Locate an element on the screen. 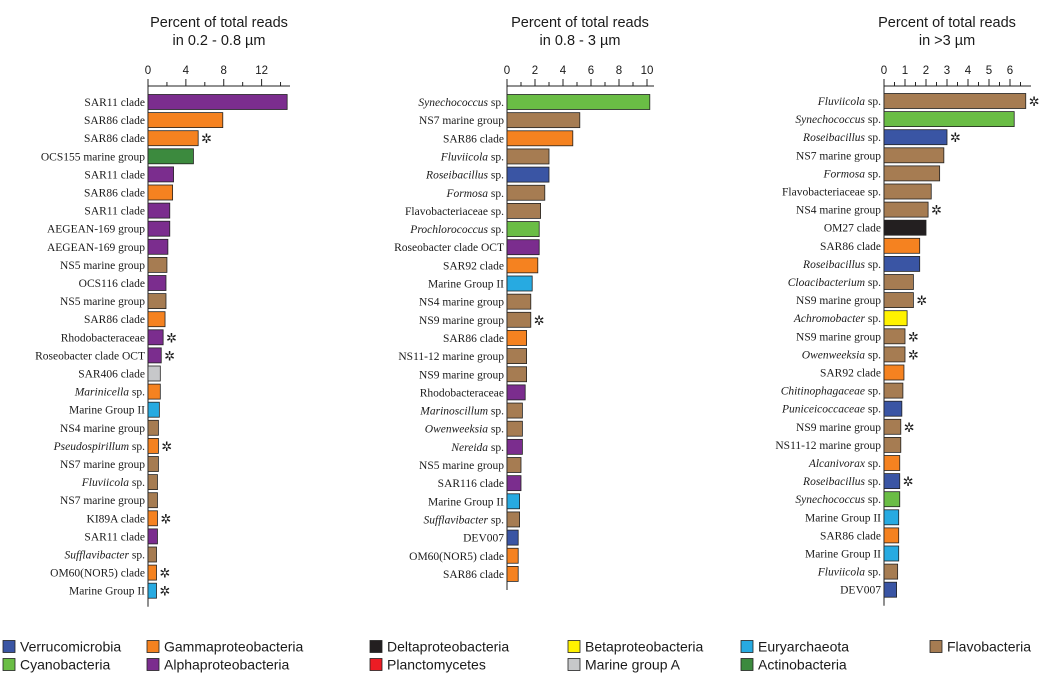 The height and width of the screenshot is (674, 1053). category-name: SAR92 clade is located at coordinates (473, 266).